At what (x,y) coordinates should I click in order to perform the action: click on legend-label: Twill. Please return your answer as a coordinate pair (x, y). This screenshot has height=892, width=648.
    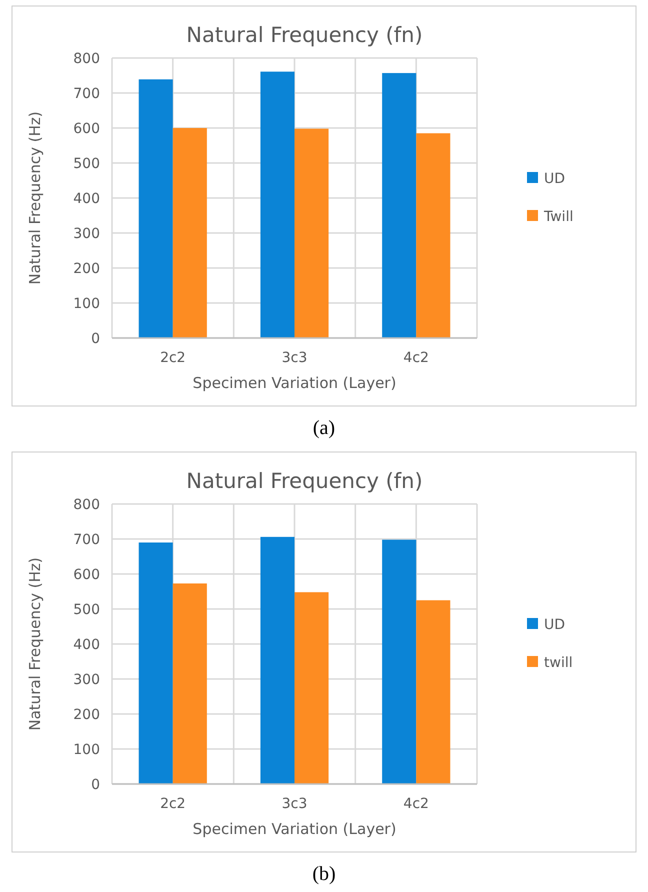
    Looking at the image, I should click on (558, 216).